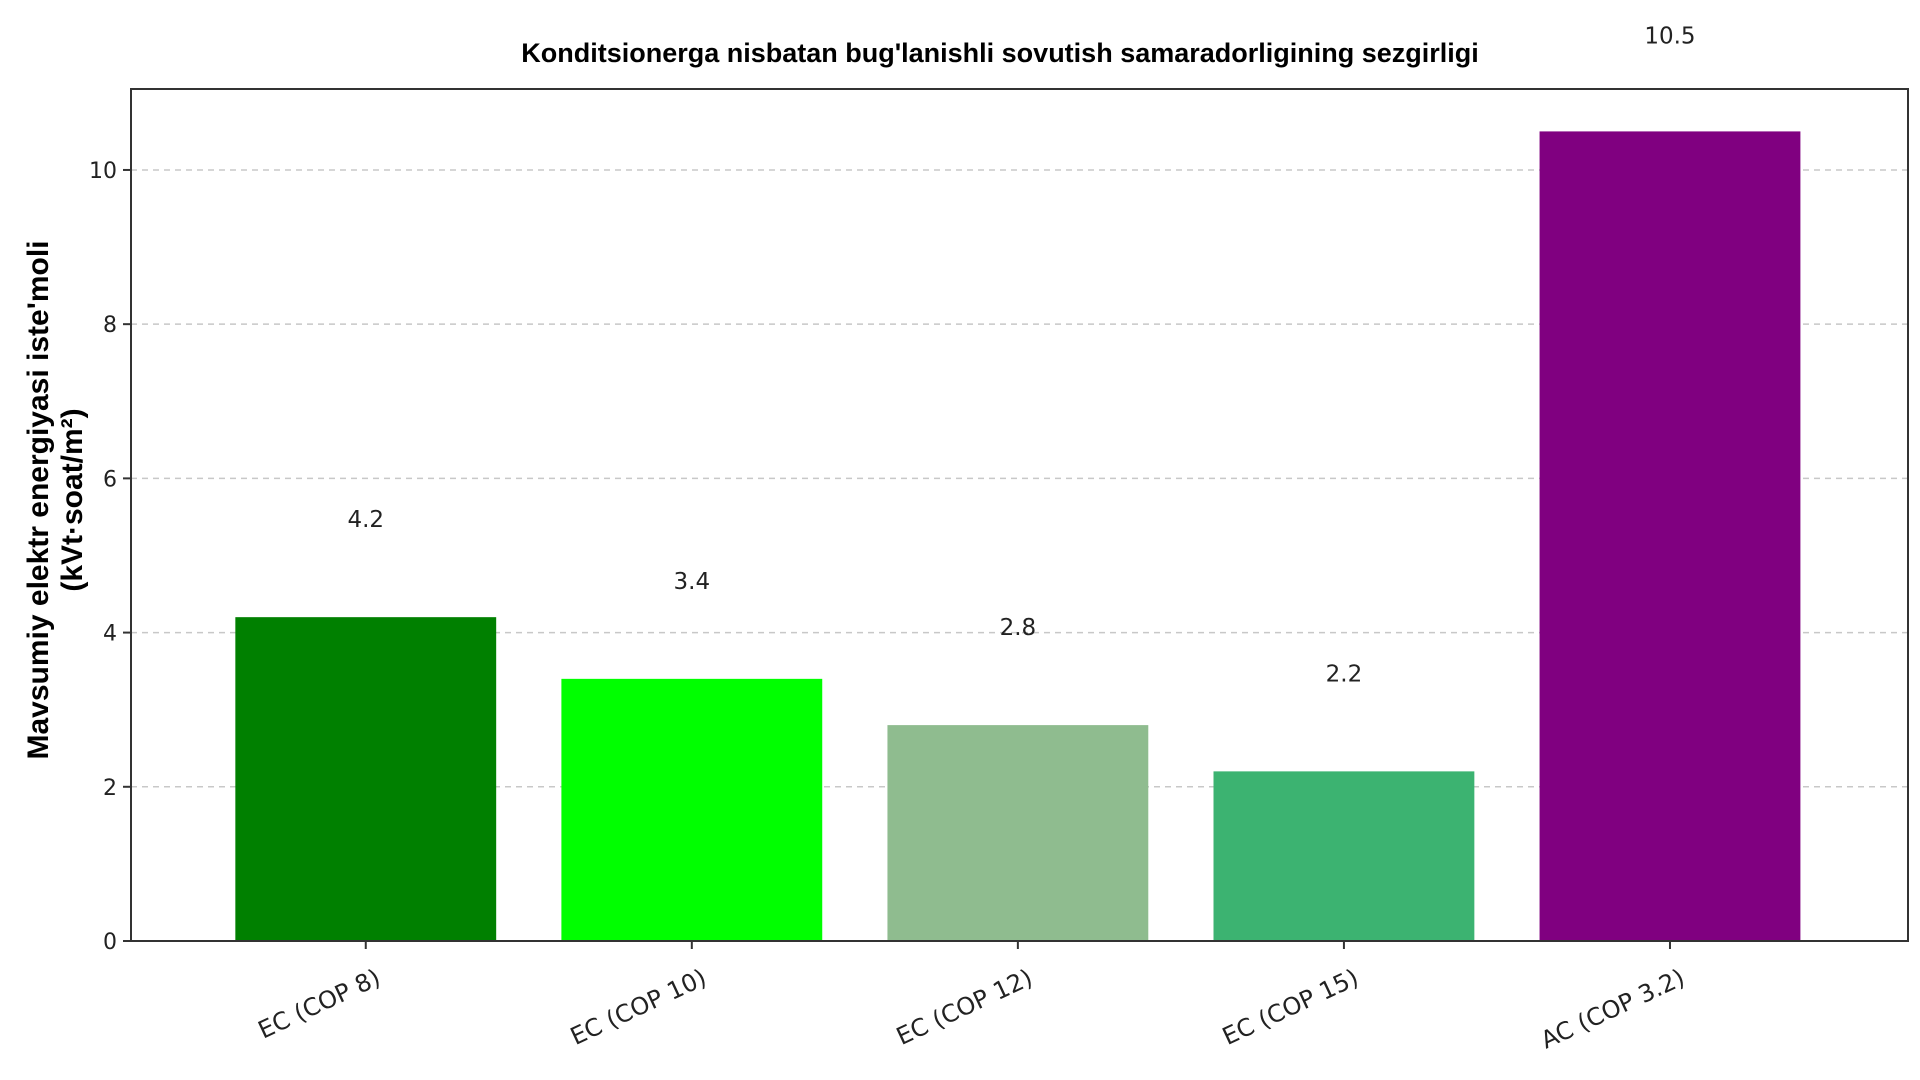 The image size is (1920, 1080). What do you see at coordinates (110, 325) in the screenshot?
I see `y-tick-label: 8` at bounding box center [110, 325].